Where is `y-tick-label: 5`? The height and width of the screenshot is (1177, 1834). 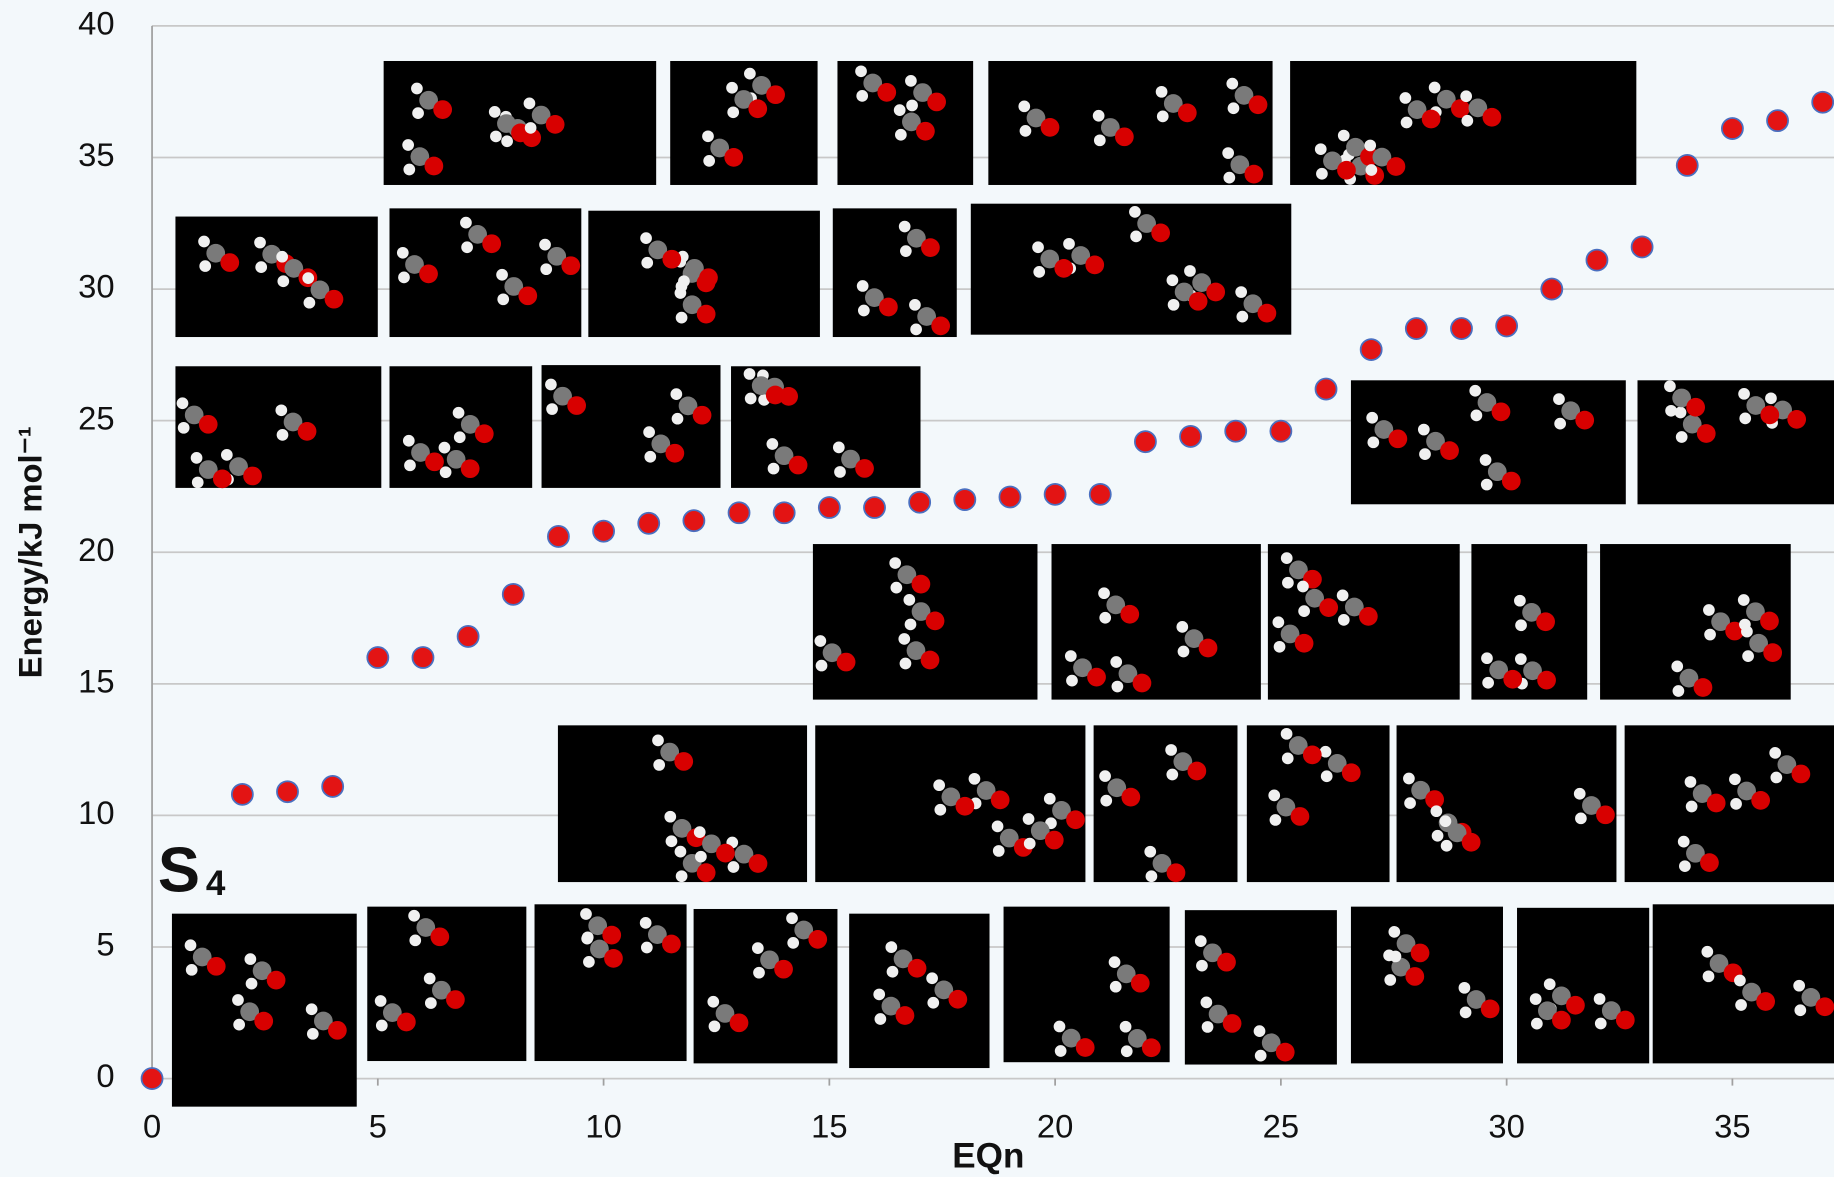 y-tick-label: 5 is located at coordinates (105, 944).